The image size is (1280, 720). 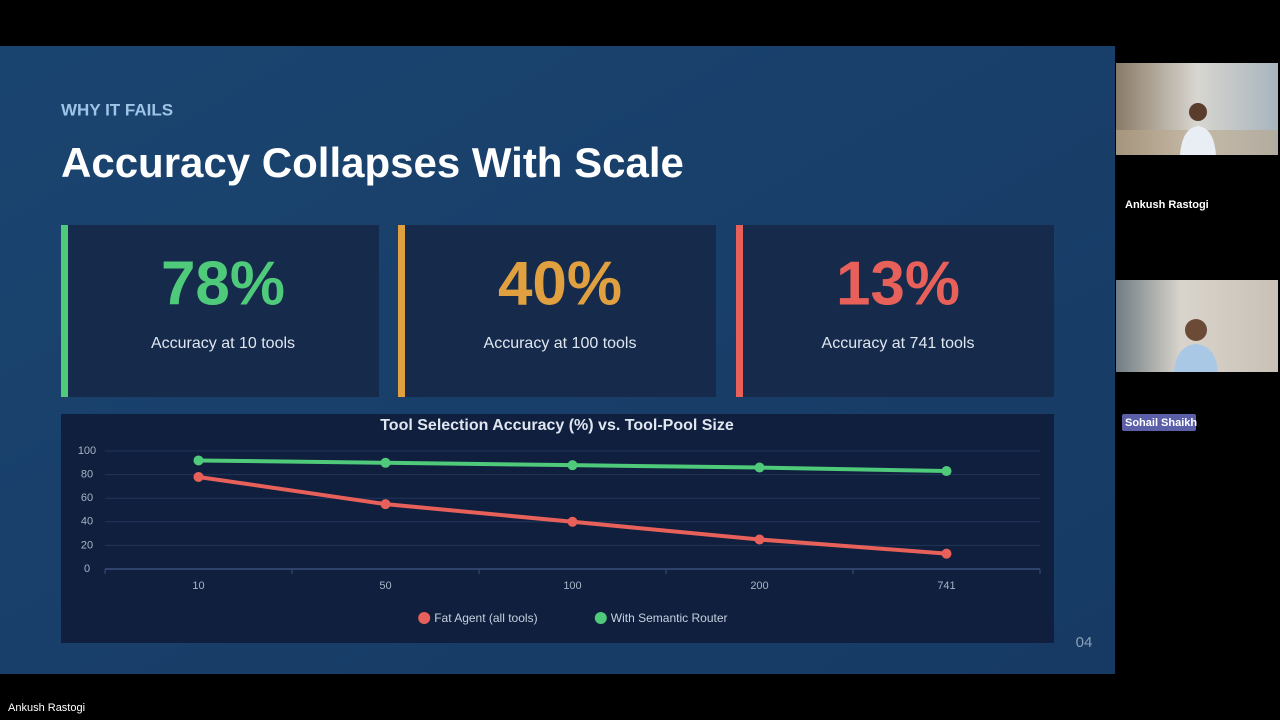 What do you see at coordinates (485, 618) in the screenshot?
I see `legend-label: Fat Agent (all tools)` at bounding box center [485, 618].